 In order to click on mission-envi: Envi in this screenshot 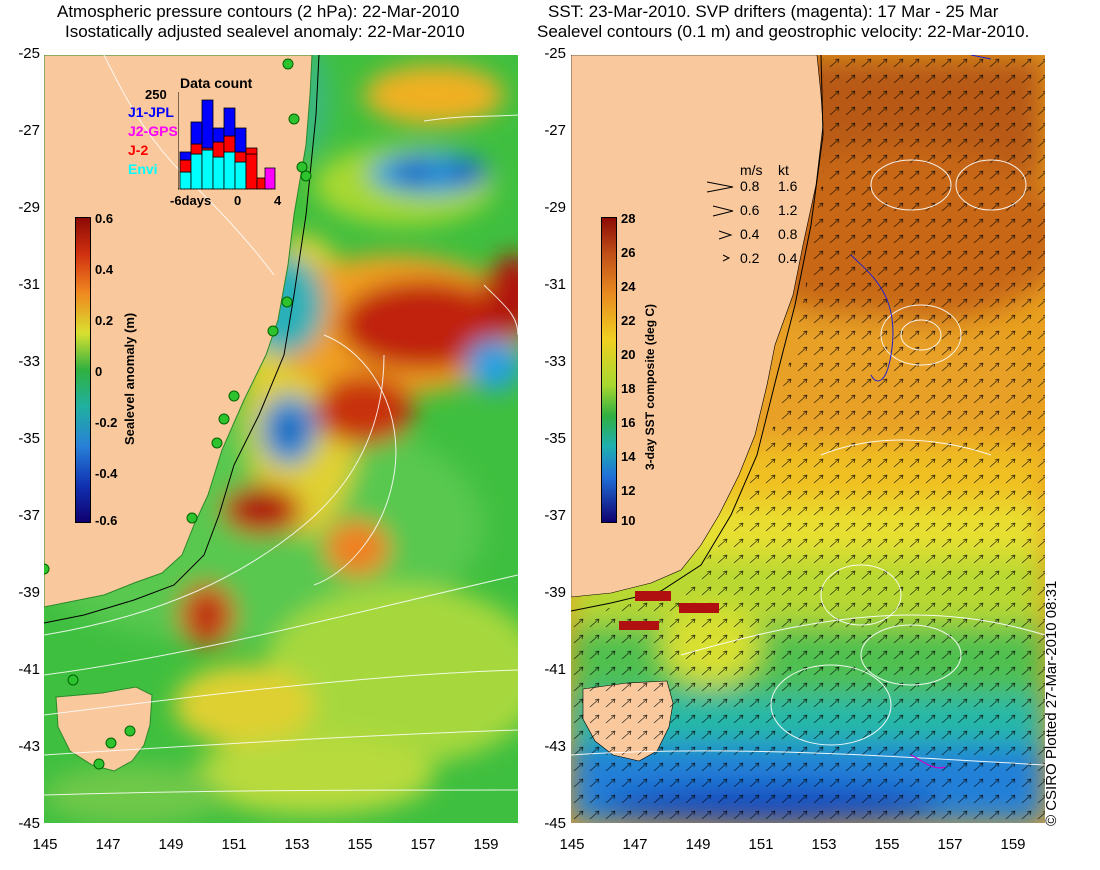, I will do `click(143, 169)`.